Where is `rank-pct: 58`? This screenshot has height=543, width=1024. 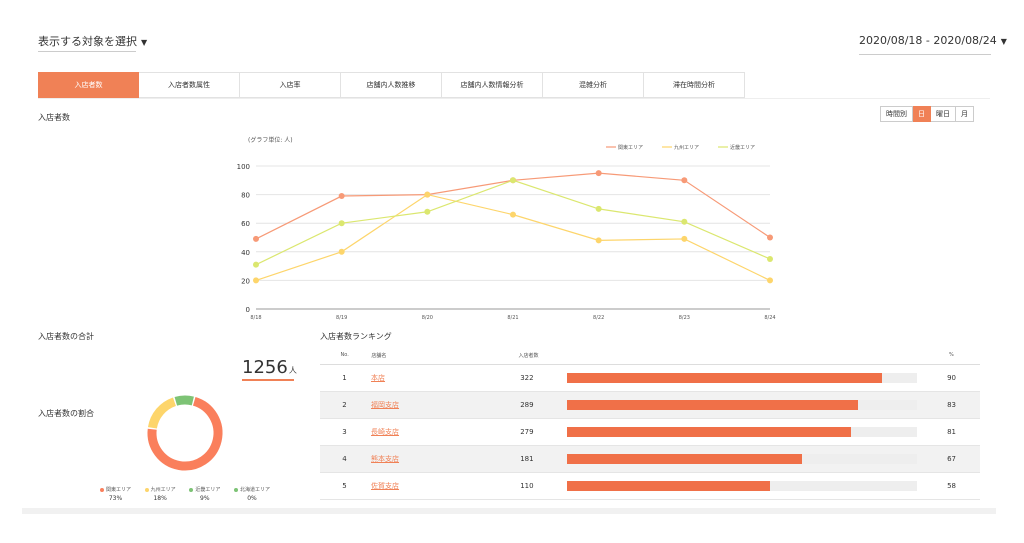 rank-pct: 58 is located at coordinates (952, 486).